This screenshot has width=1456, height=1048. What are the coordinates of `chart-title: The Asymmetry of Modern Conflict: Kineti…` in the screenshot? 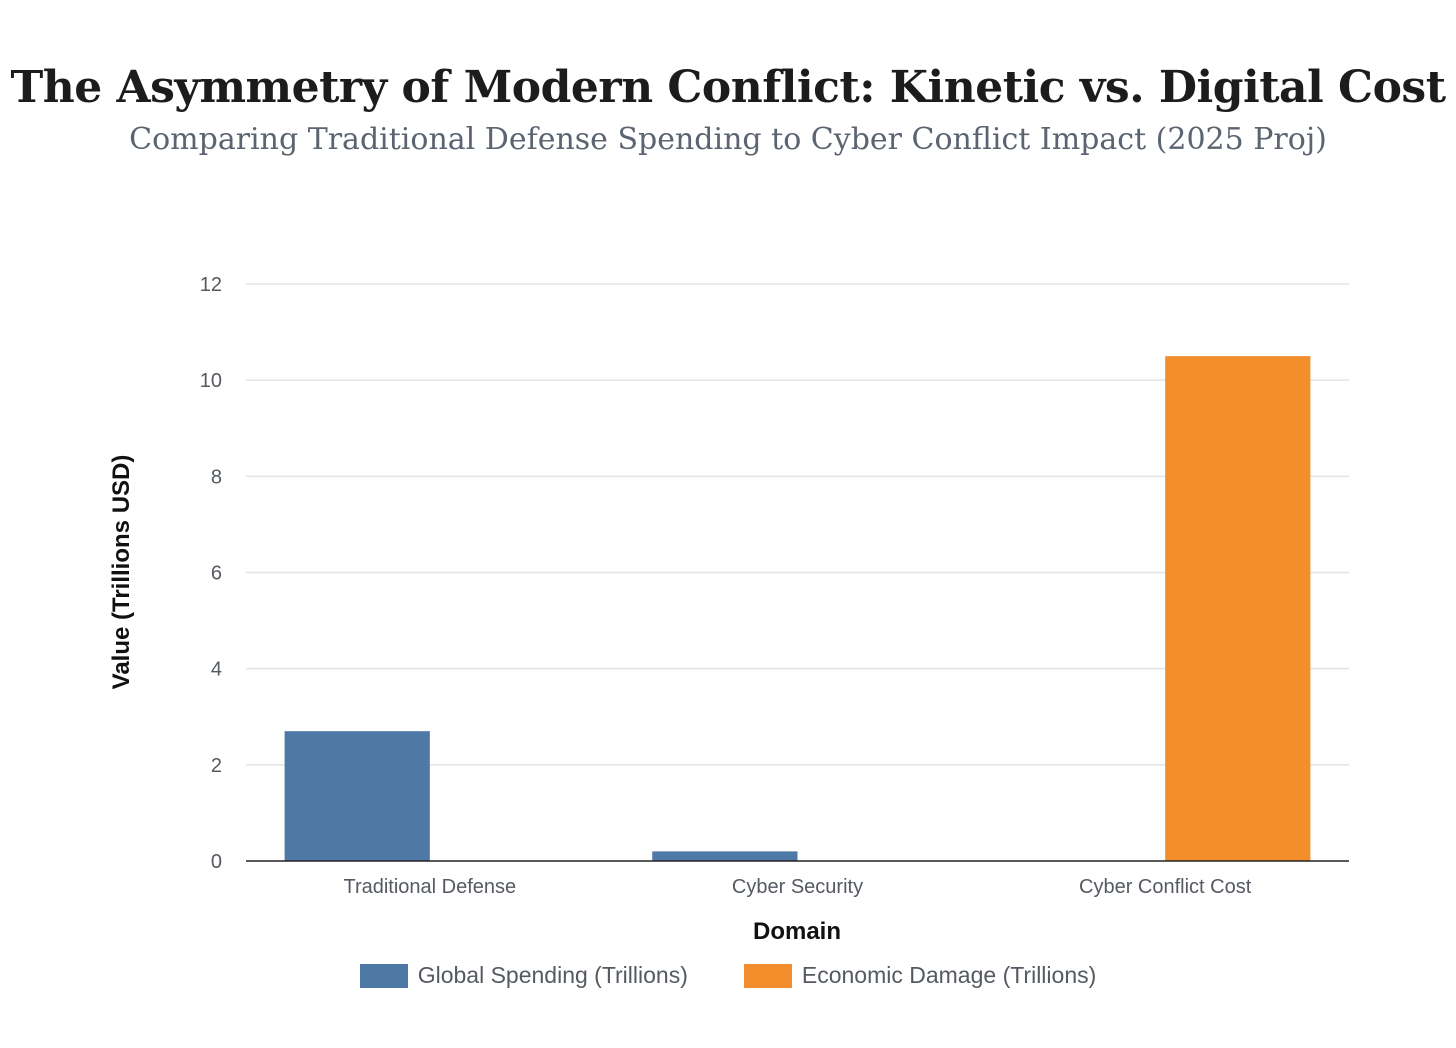 It's located at (728, 87).